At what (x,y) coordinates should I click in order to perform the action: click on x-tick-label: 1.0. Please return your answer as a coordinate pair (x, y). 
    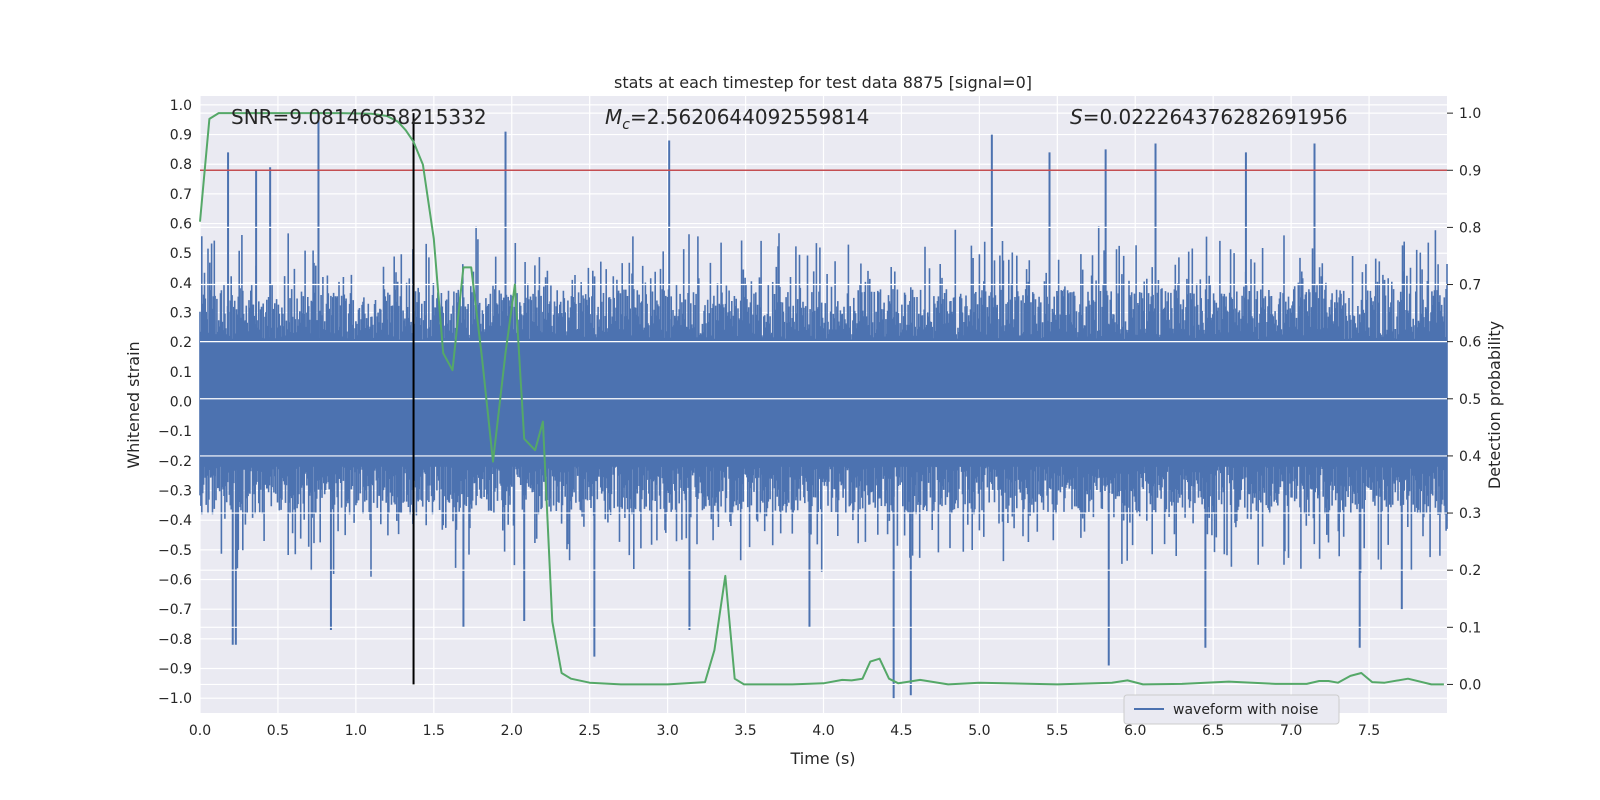
    Looking at the image, I should click on (356, 731).